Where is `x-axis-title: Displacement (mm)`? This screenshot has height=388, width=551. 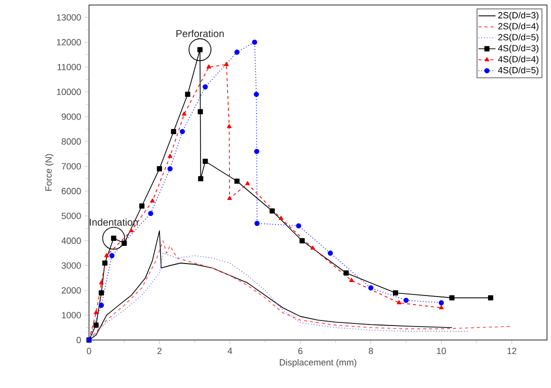
x-axis-title: Displacement (mm) is located at coordinates (318, 363).